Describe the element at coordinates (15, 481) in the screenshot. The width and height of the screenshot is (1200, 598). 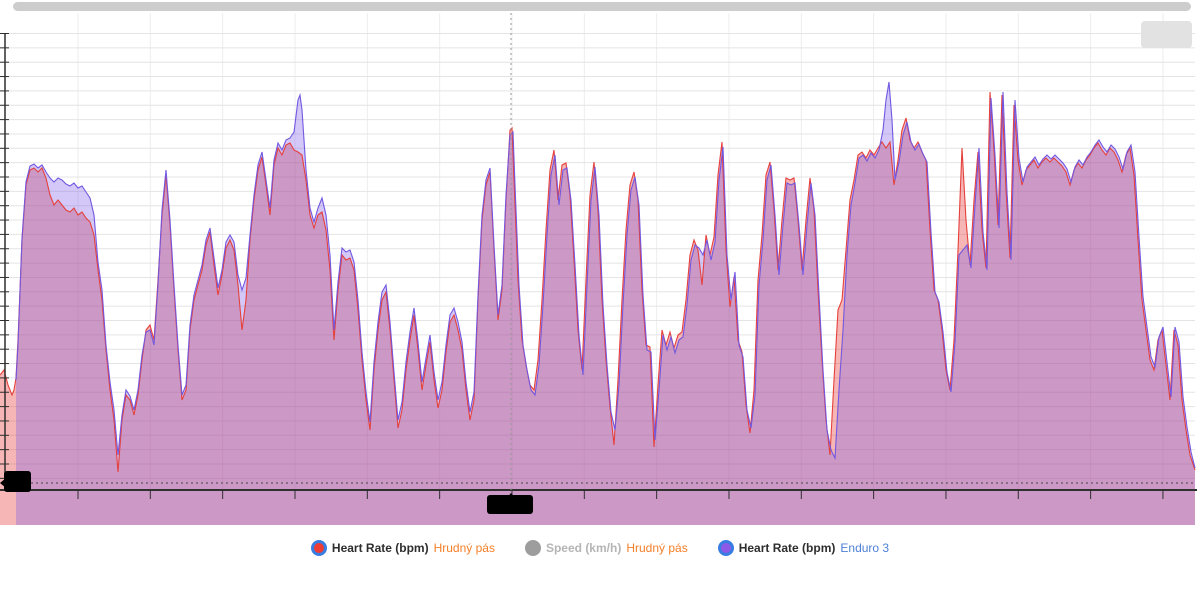
I see `crosshair-y-label` at that location.